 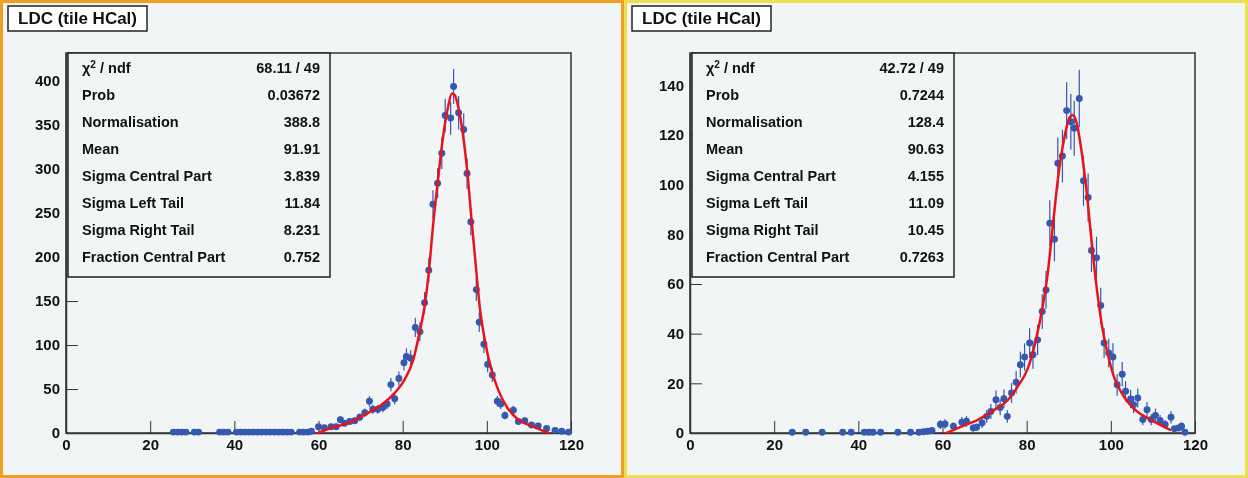 I want to click on annotation: 91.91, so click(x=301, y=149).